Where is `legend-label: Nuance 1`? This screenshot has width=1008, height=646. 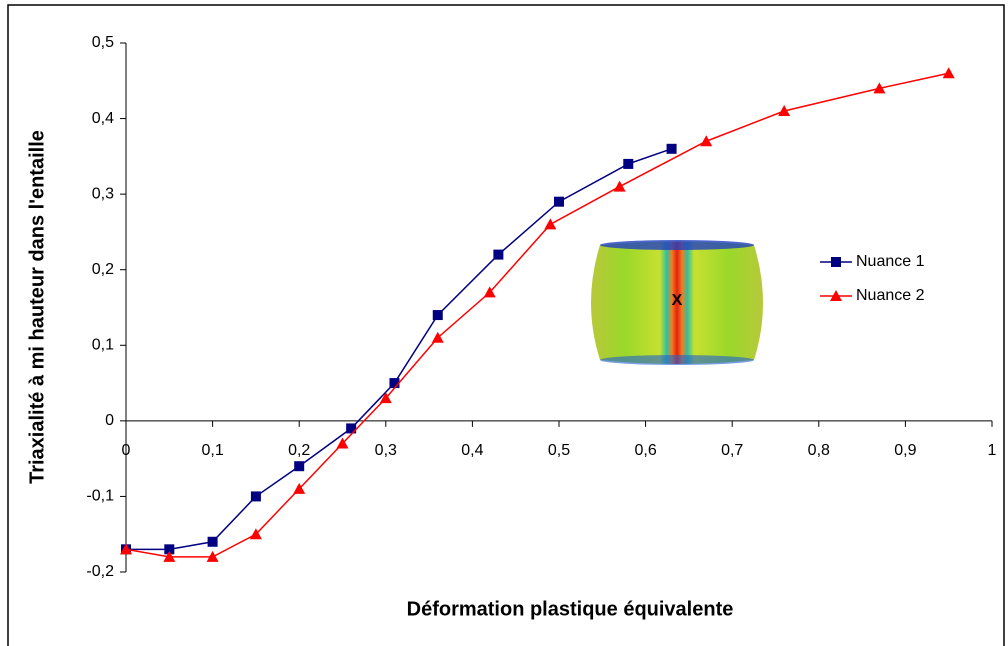
legend-label: Nuance 1 is located at coordinates (890, 261).